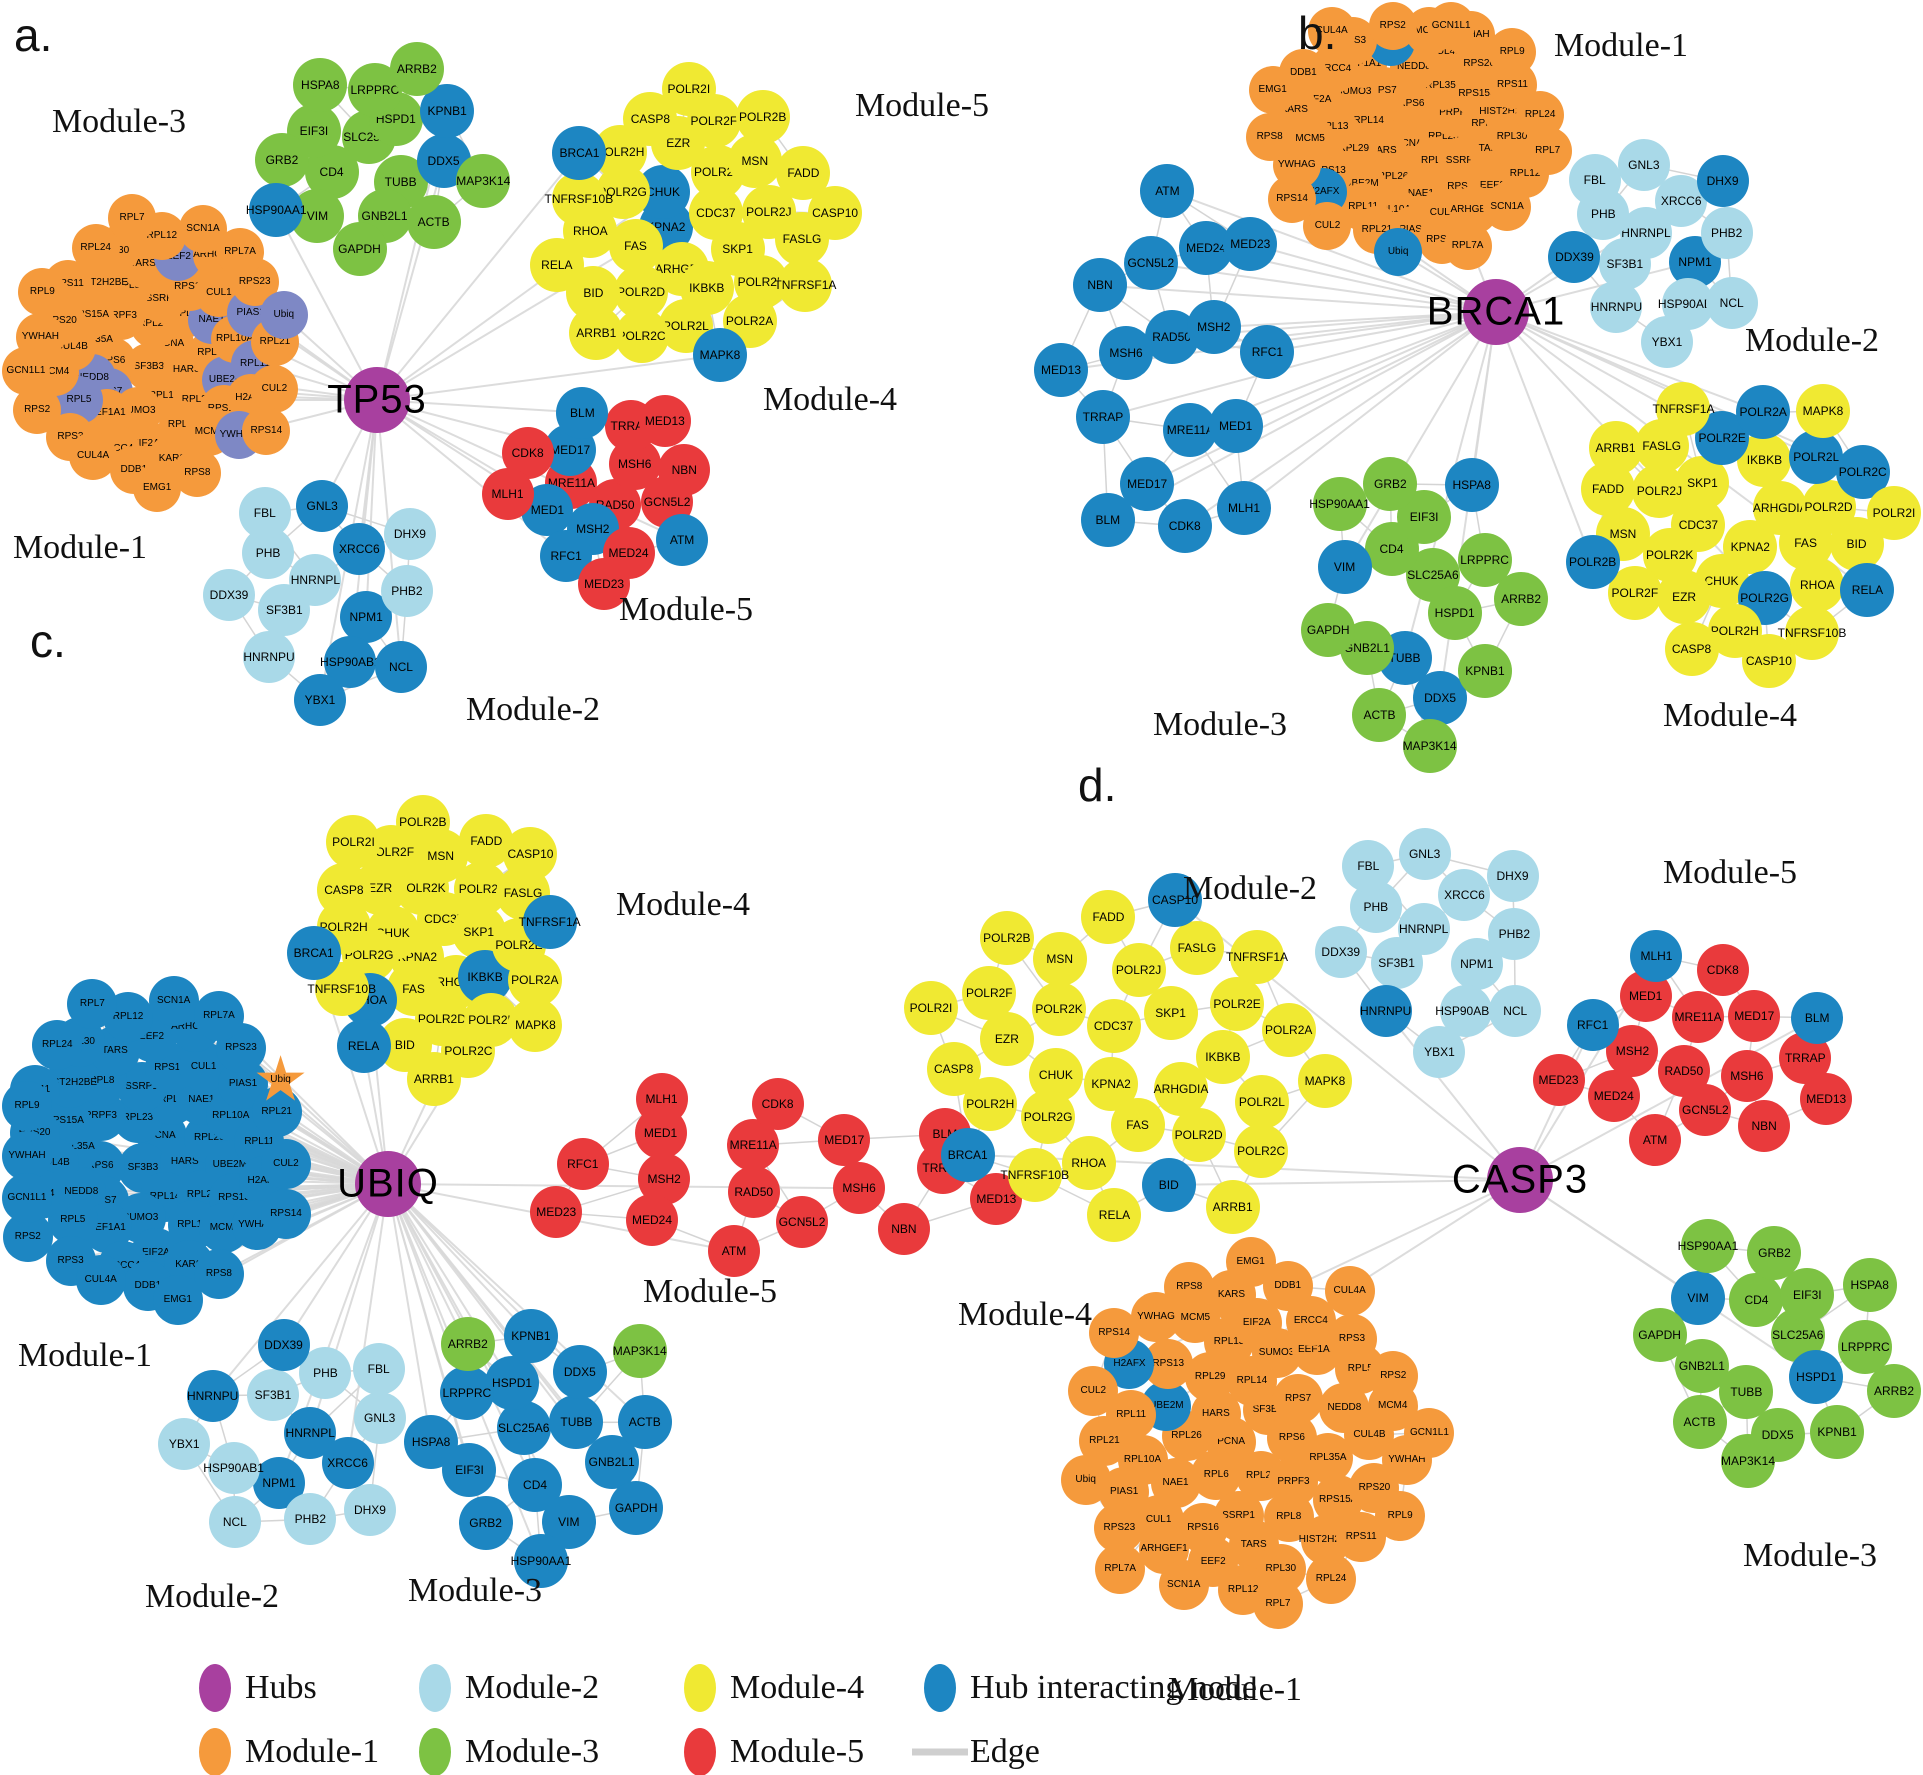 The image size is (1923, 1775). What do you see at coordinates (1496, 312) in the screenshot?
I see `hub-node-BRCA1` at bounding box center [1496, 312].